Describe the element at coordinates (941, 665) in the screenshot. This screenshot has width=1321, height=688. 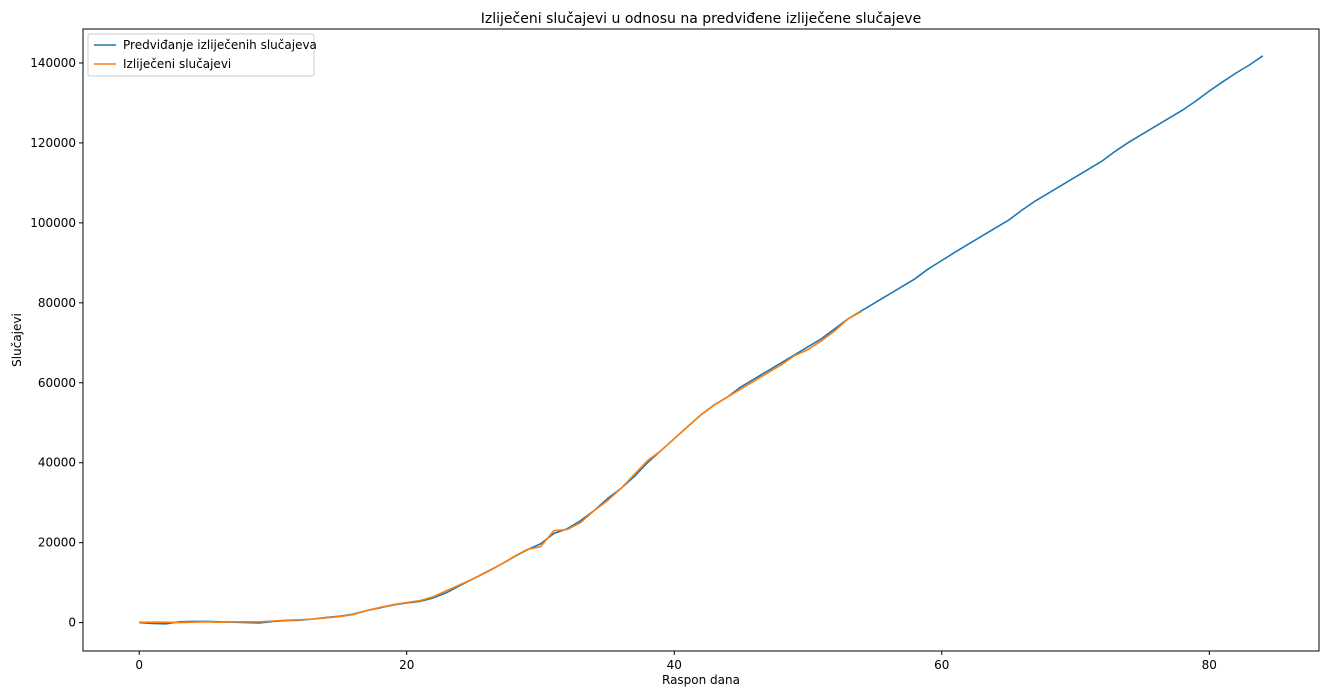
I see `x-tick-label: 60` at that location.